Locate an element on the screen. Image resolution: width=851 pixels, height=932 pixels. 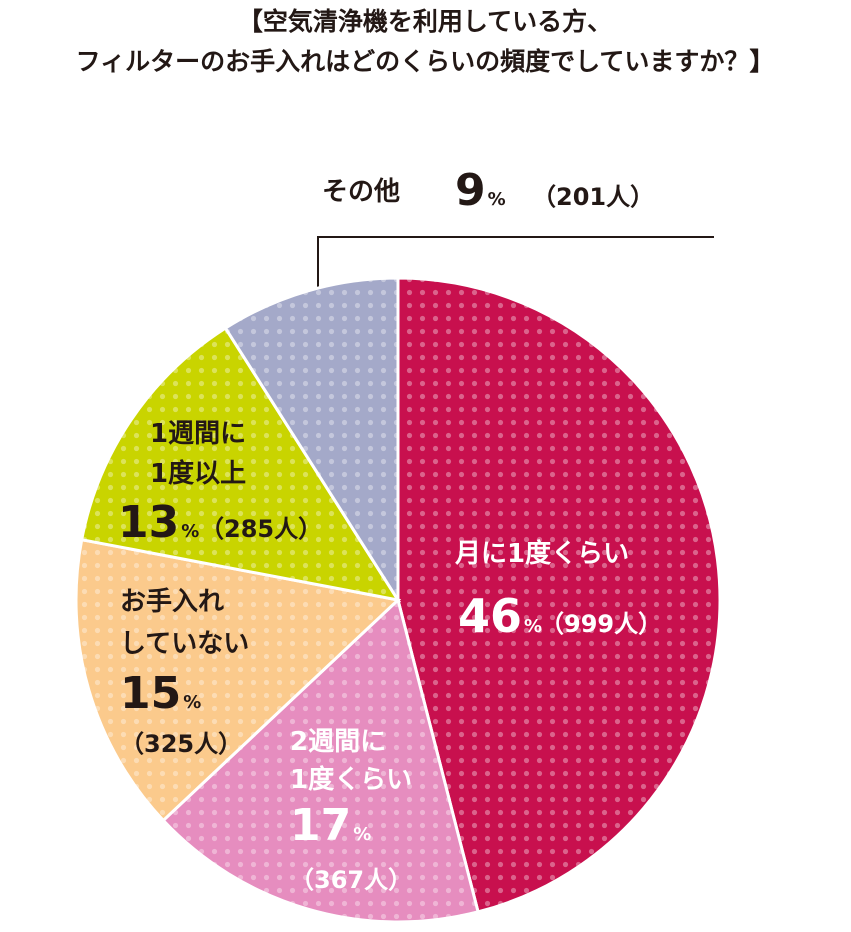
percent-label: 13% is located at coordinates (158, 522).